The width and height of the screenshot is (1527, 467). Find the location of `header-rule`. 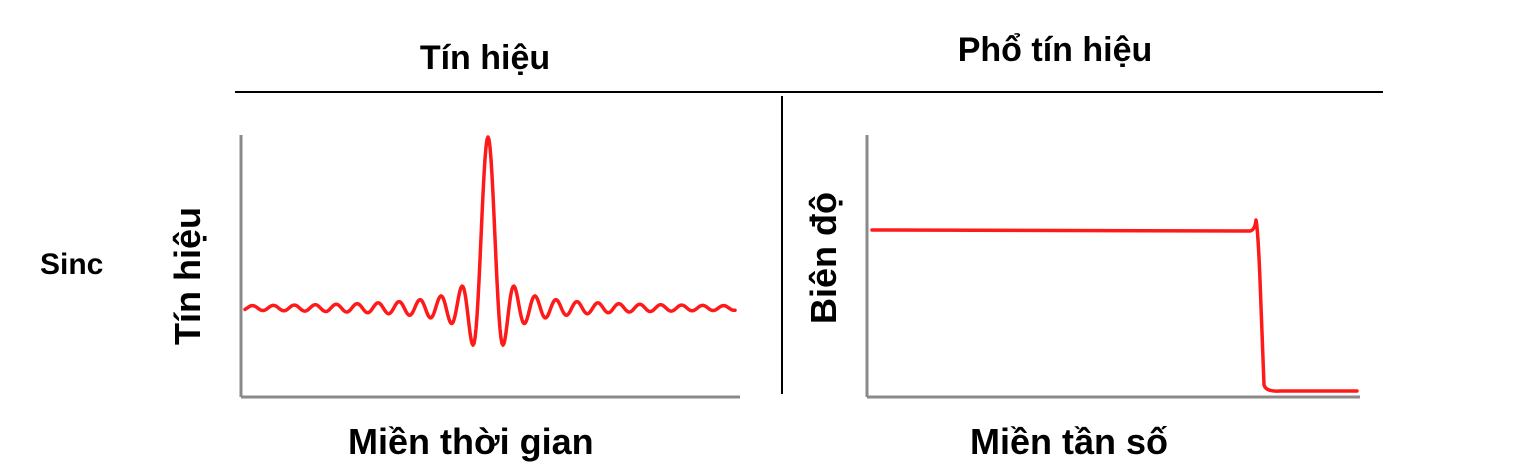

header-rule is located at coordinates (809, 92).